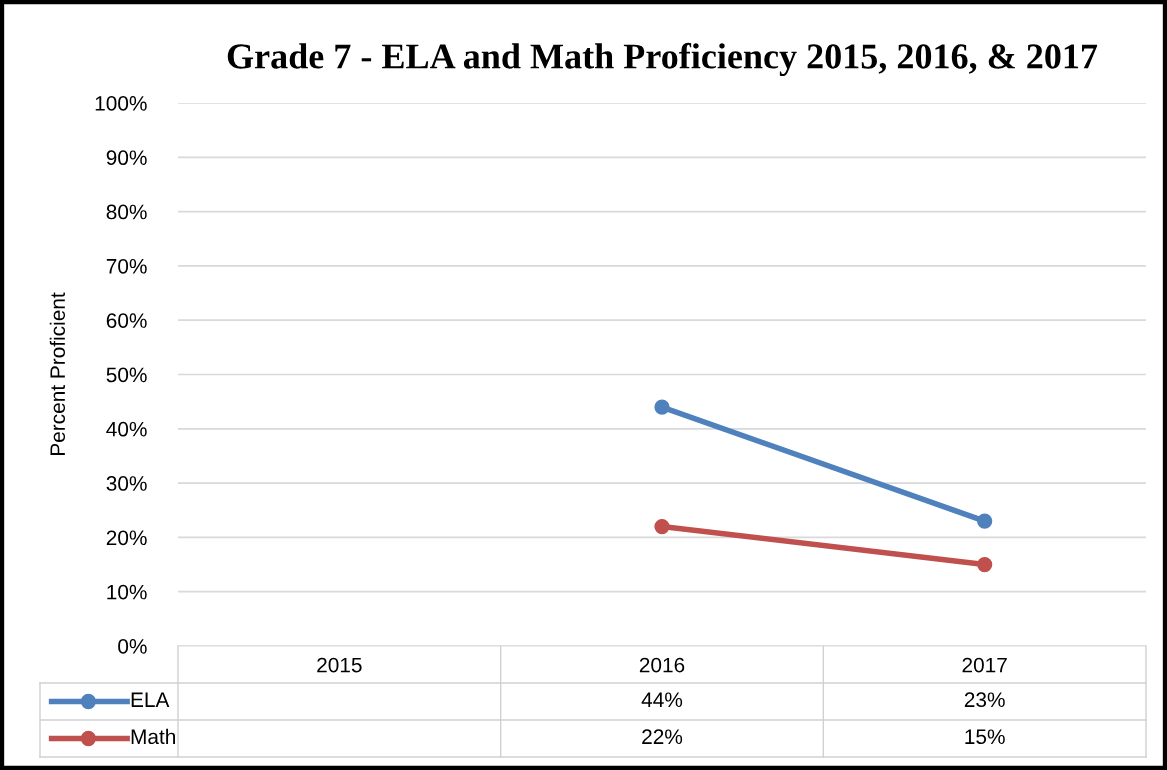 This screenshot has width=1167, height=770. What do you see at coordinates (126, 375) in the screenshot?
I see `y-tick-label: 50%` at bounding box center [126, 375].